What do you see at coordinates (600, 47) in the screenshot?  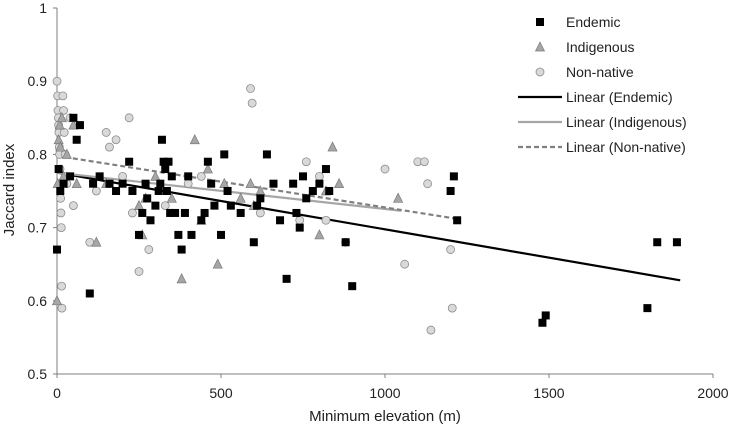 I see `legend-label: Indigenous` at bounding box center [600, 47].